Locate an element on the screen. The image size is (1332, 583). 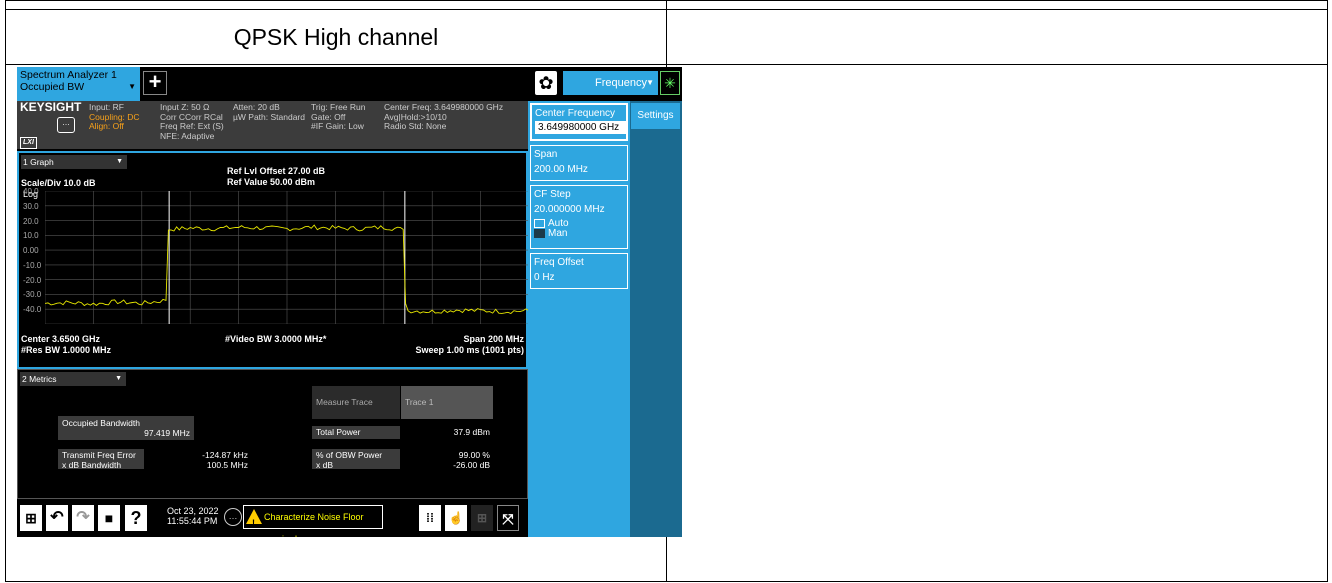
sweep-label: Sweep 1.00 ms (1001 pts) is located at coordinates (469, 350).